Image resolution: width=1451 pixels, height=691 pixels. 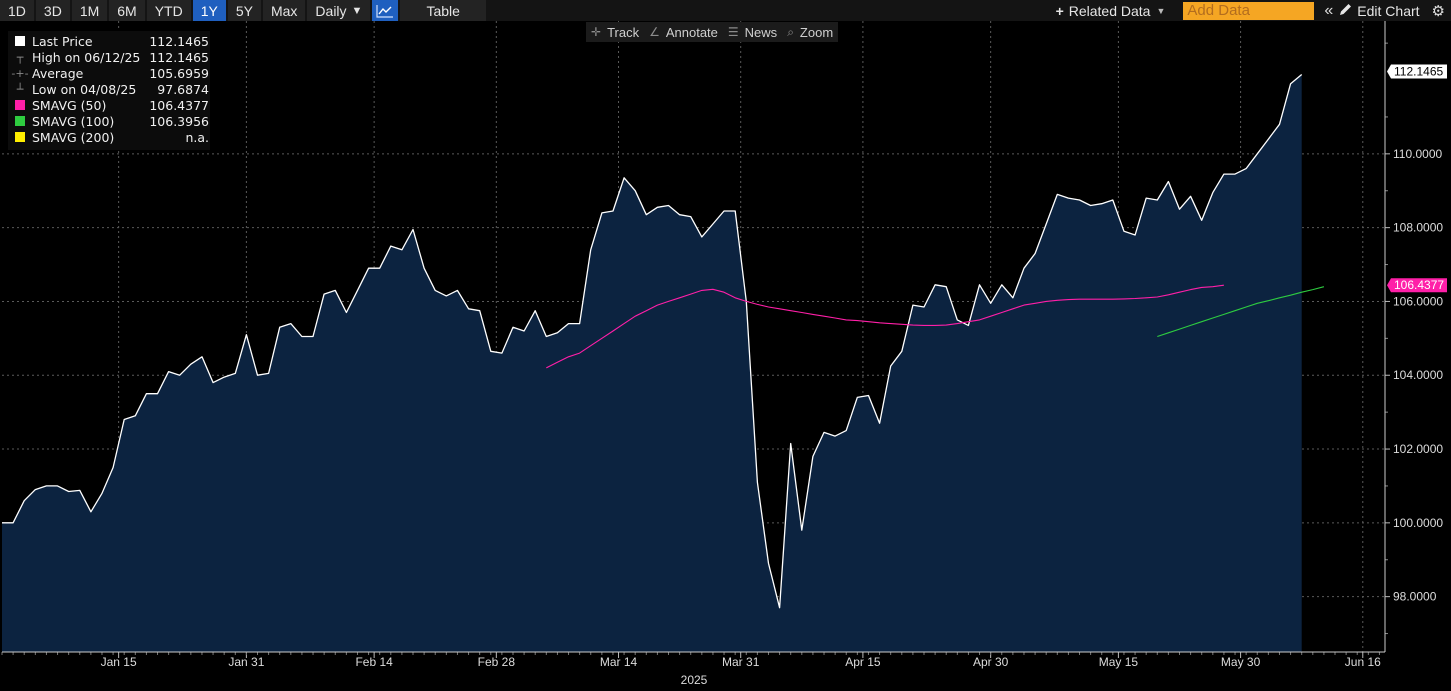 I want to click on legend-label: Last Price, so click(x=62, y=41).